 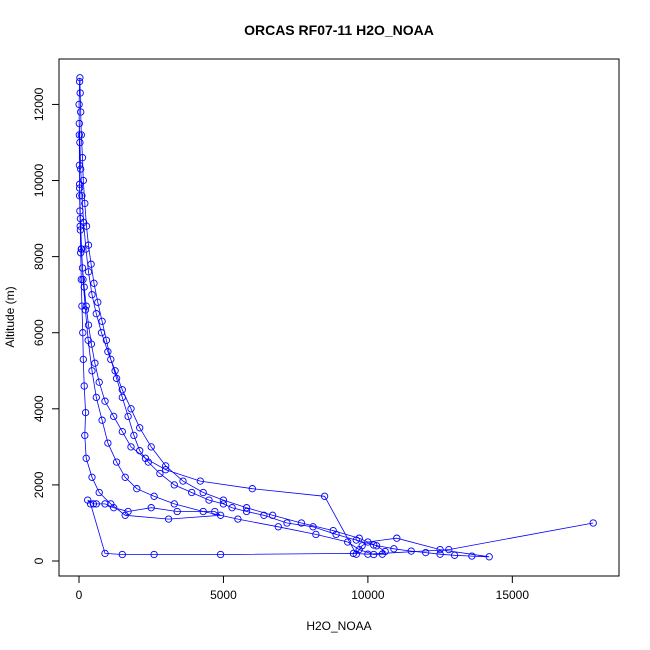 I want to click on x-axis: 0 5000 10000 15000, so click(x=302, y=588).